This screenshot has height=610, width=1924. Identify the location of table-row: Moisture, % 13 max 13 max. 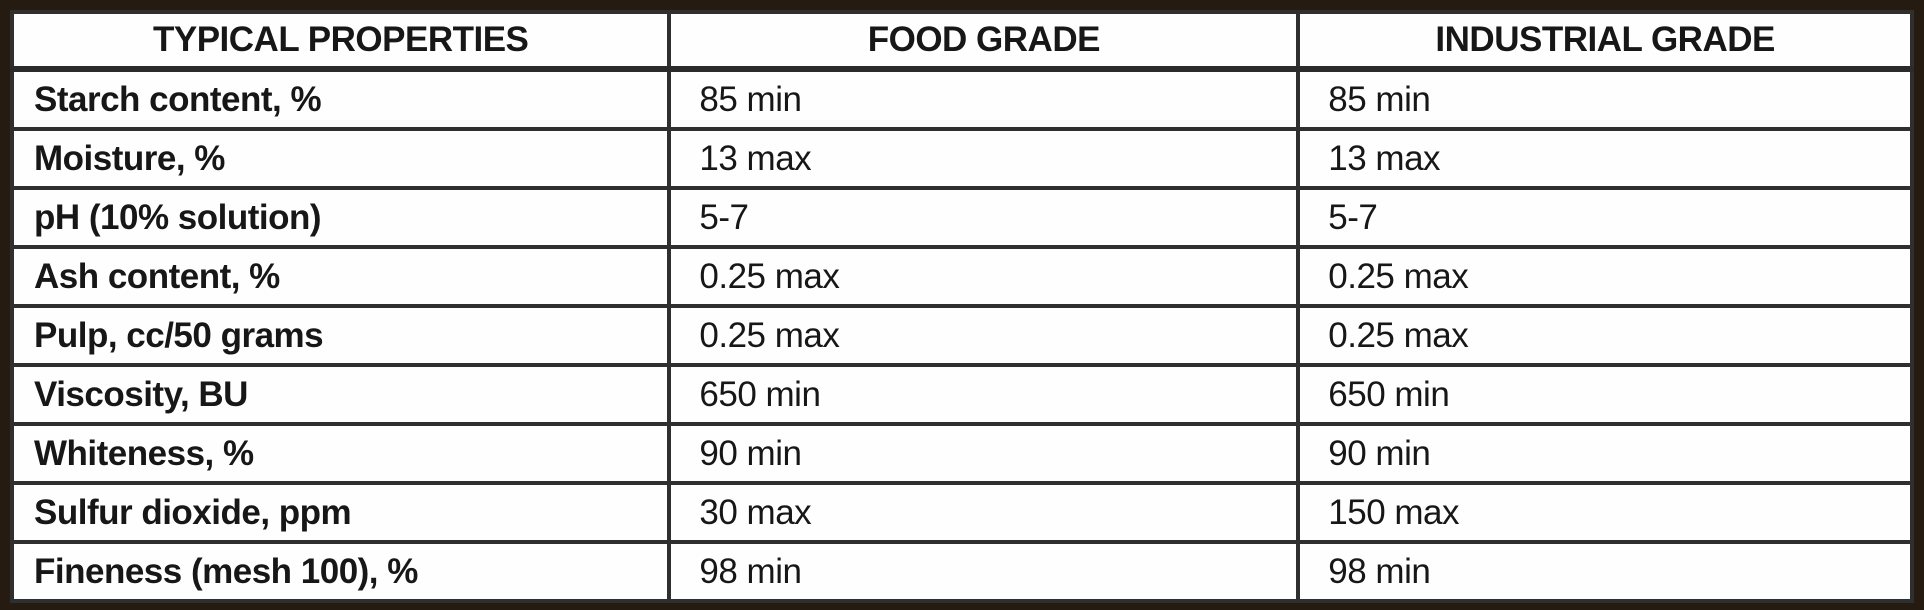
(961, 158).